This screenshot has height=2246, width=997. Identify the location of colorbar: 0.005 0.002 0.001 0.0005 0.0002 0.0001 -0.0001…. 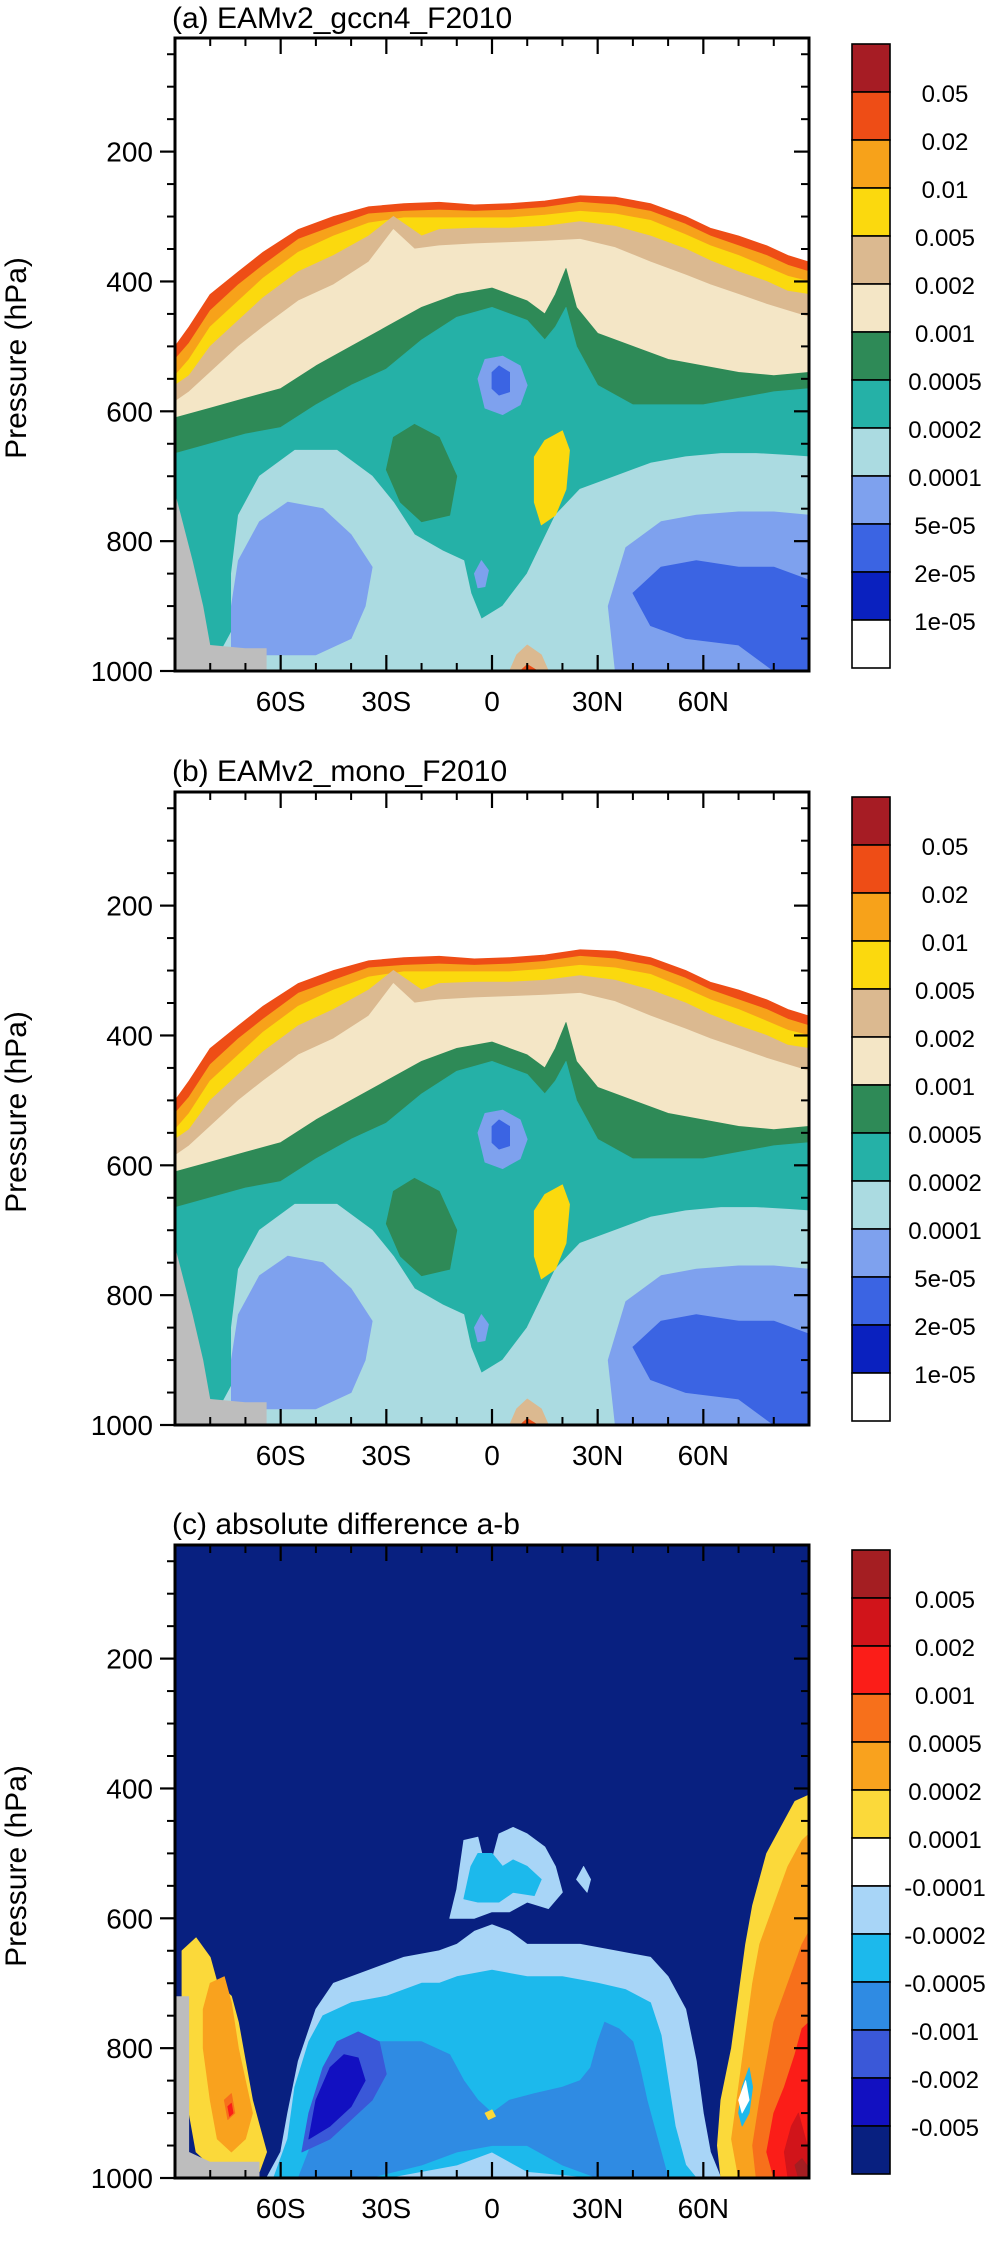
(918, 1862).